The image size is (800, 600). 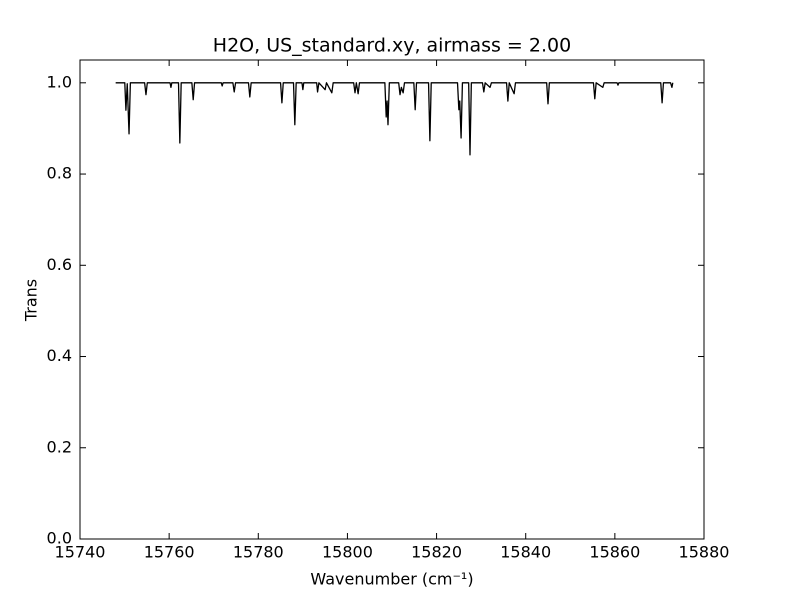 I want to click on y-tick-label: 1.0, so click(x=59, y=81).